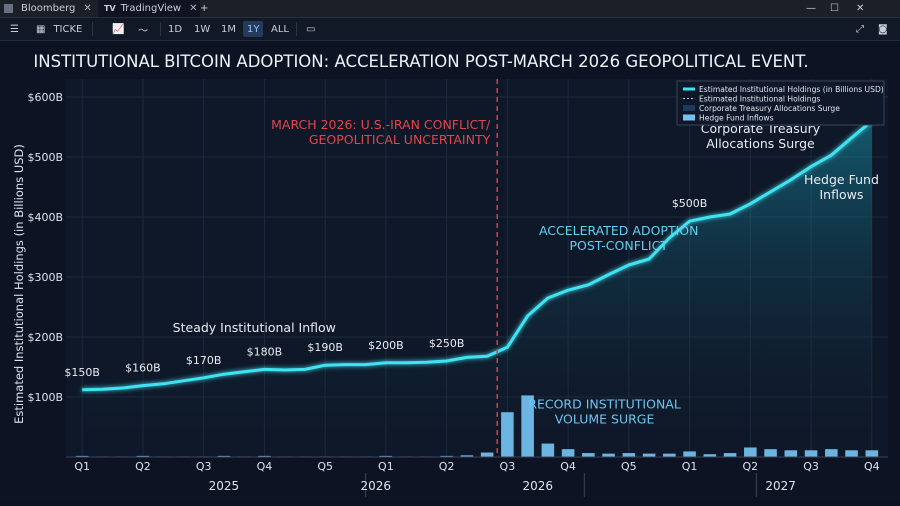 The image size is (900, 506). Describe the element at coordinates (604, 403) in the screenshot. I see `annotation: RECORD INSTITUTIONAL` at that location.